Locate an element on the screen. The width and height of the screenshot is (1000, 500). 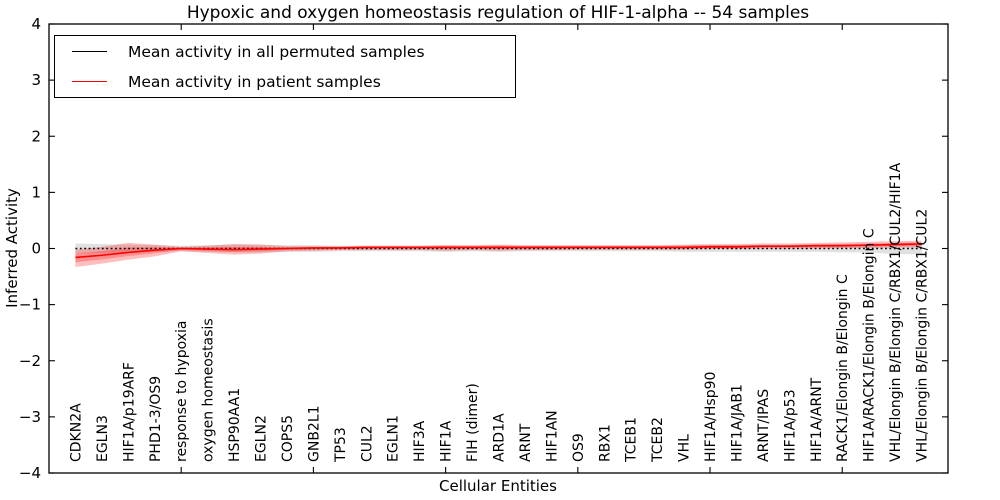
legend-line-permuted-icon is located at coordinates (89, 51).